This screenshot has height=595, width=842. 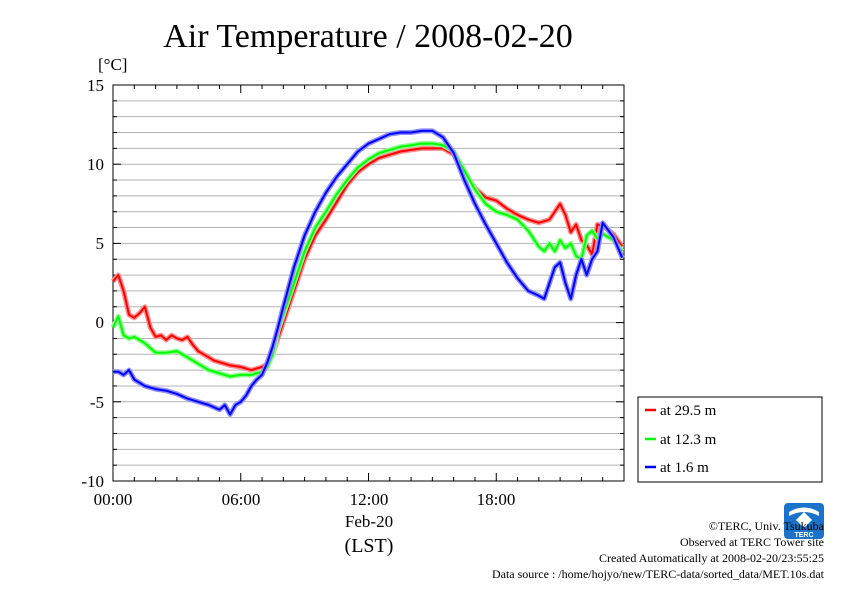 I want to click on terc-logo: TERC, so click(x=804, y=521).